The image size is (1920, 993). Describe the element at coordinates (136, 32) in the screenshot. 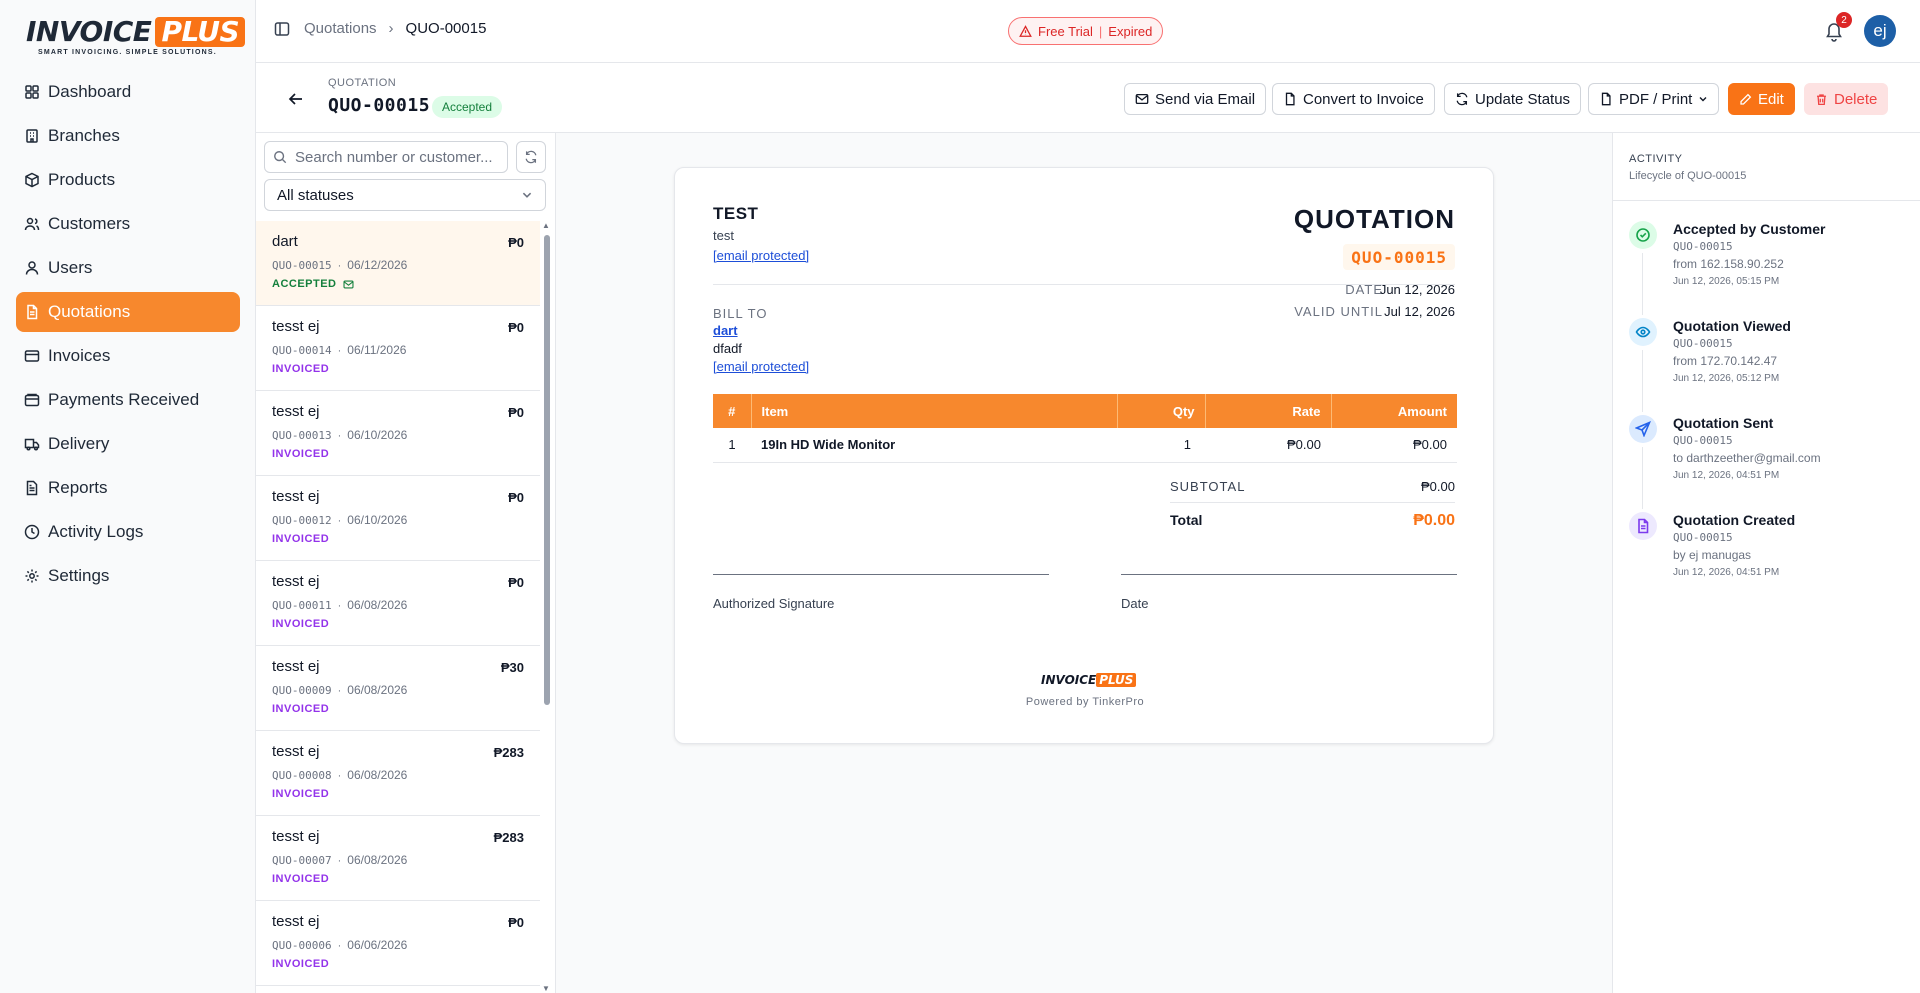

I see `logo-wordmark: INVOICE PLUS` at that location.